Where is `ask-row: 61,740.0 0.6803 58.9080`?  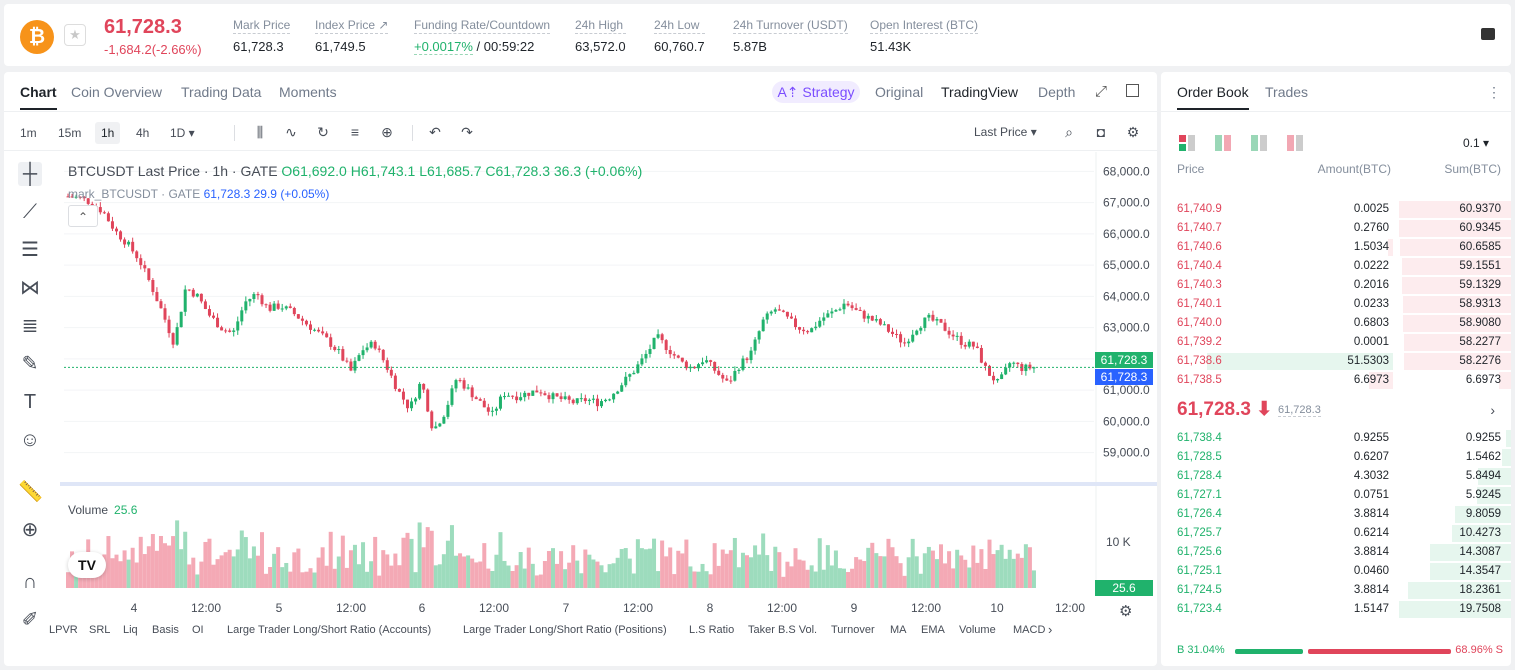 ask-row: 61,740.0 0.6803 58.9080 is located at coordinates (1336, 323).